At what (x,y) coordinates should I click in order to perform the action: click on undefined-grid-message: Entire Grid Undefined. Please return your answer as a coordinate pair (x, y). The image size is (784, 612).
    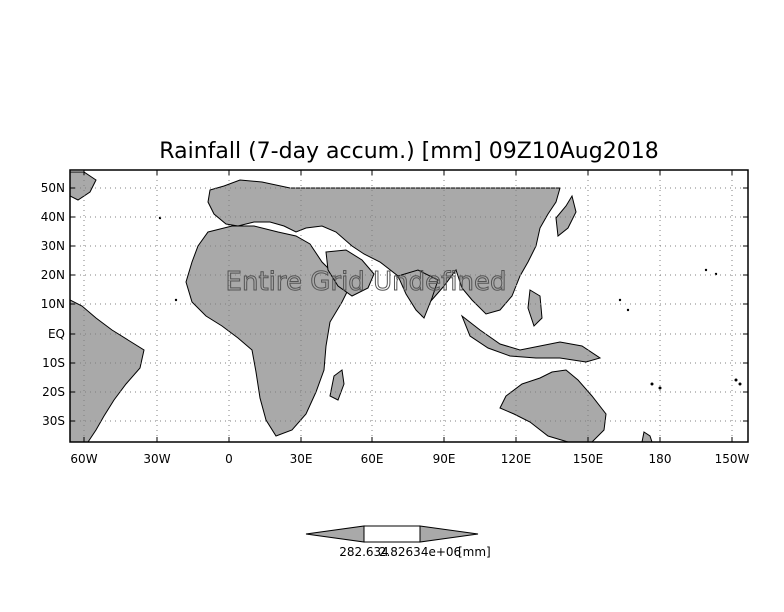
    Looking at the image, I should click on (366, 282).